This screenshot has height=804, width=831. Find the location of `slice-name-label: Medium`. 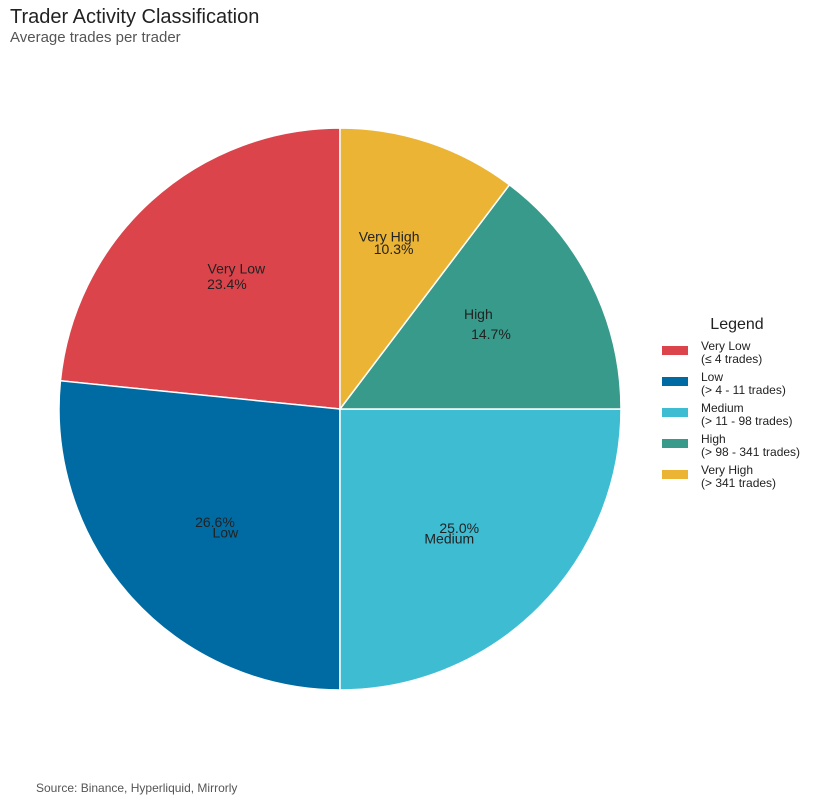

slice-name-label: Medium is located at coordinates (449, 538).